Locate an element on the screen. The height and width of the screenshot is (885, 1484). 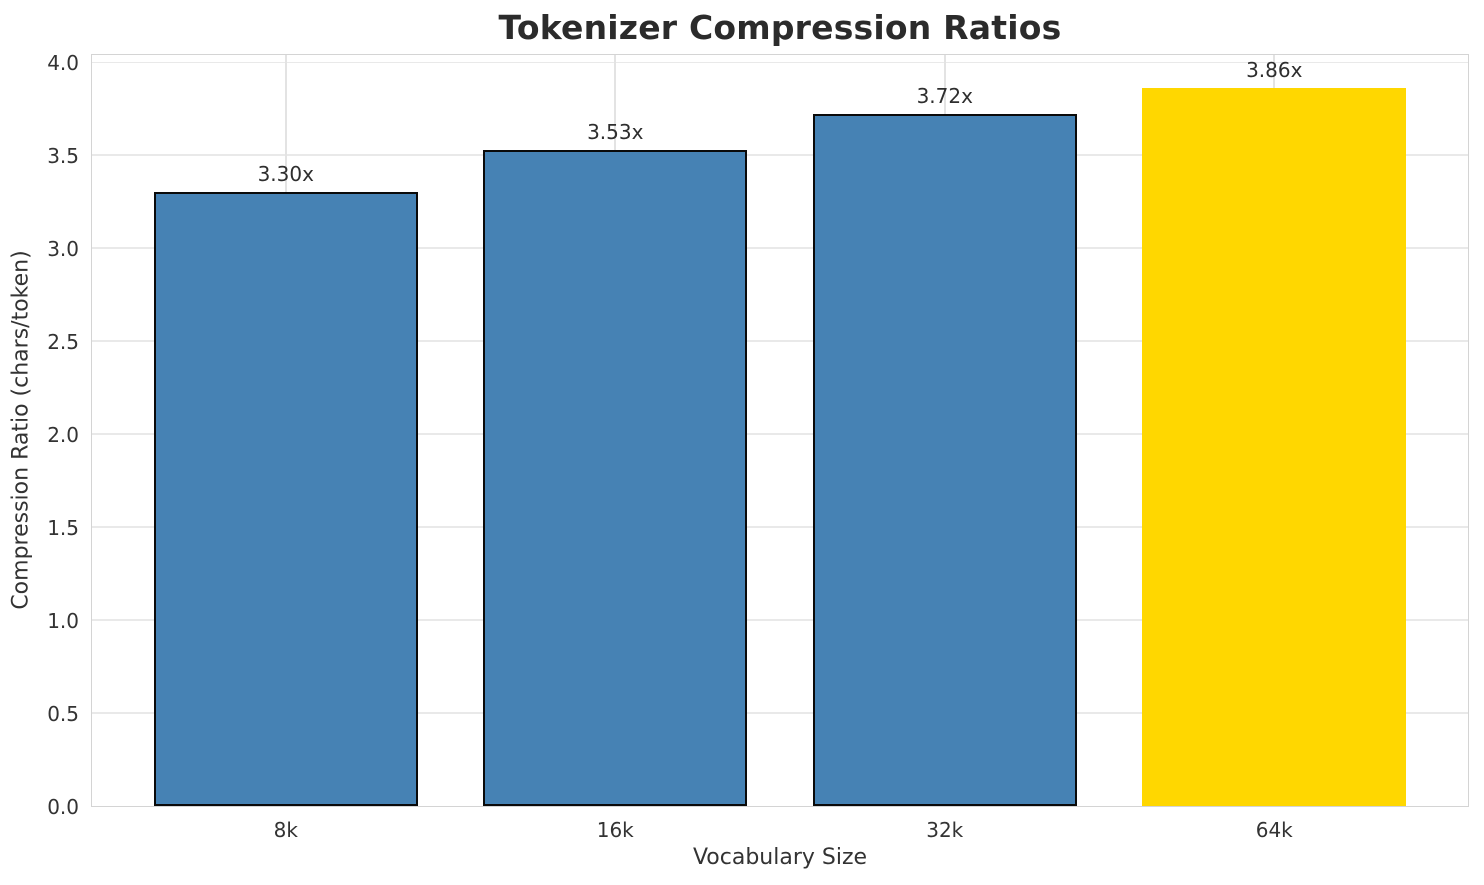
bar-8k is located at coordinates (285, 499).